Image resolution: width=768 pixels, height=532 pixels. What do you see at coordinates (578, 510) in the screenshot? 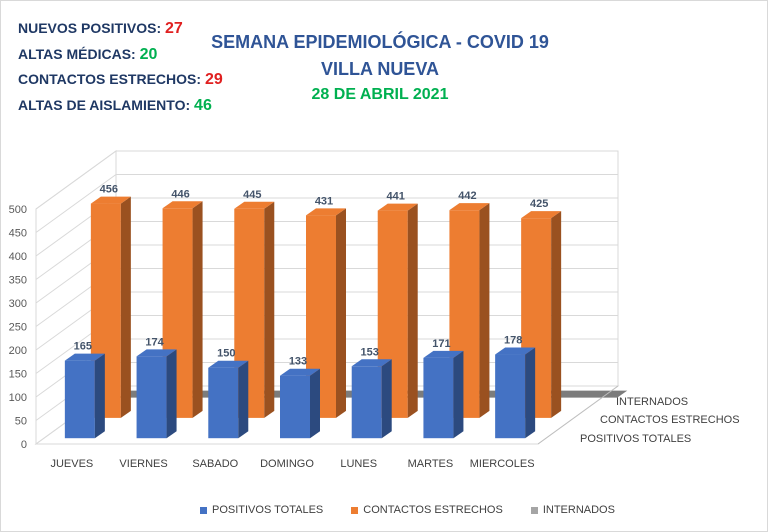
I see `legend-label: INTERNADOS` at bounding box center [578, 510].